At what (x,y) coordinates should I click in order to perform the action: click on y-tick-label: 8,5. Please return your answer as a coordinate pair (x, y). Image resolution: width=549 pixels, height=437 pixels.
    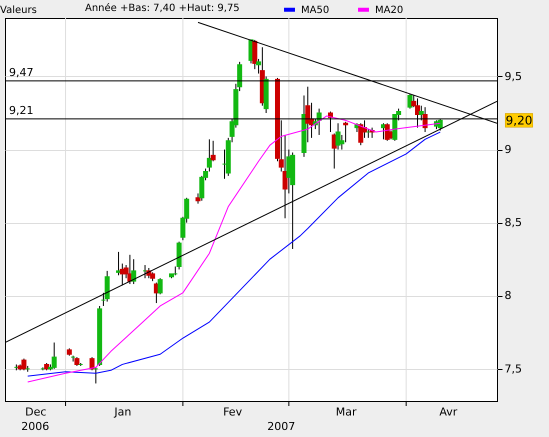
    Looking at the image, I should click on (513, 223).